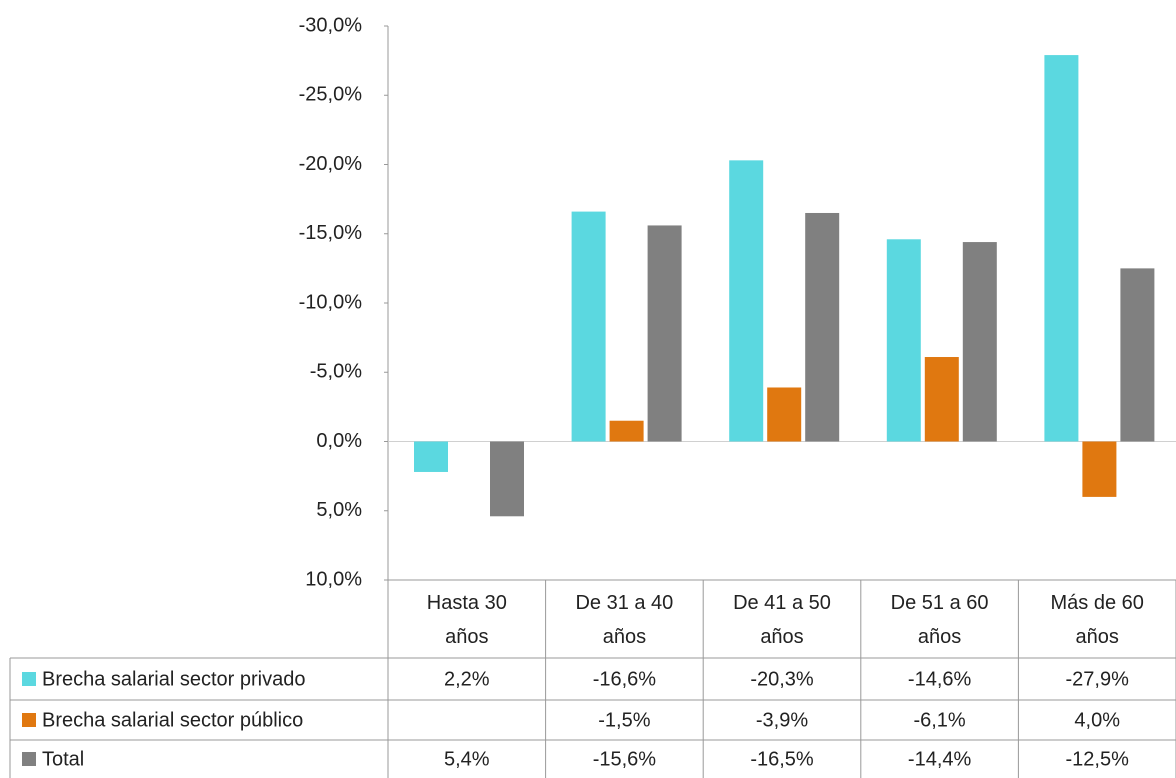 The width and height of the screenshot is (1176, 778). I want to click on y-tick-label: 0,0%, so click(339, 441).